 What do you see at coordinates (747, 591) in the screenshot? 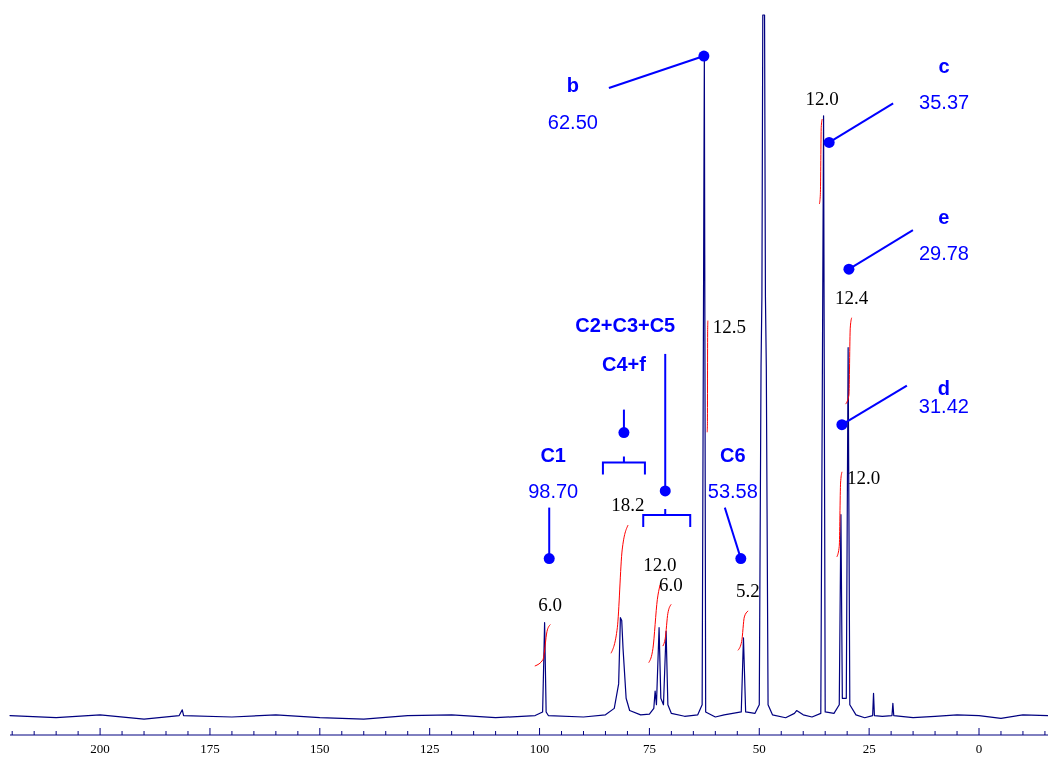
I see `annotation: 5.2` at bounding box center [747, 591].